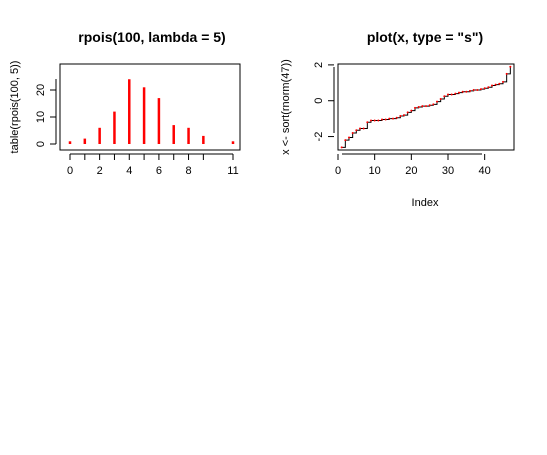  Describe the element at coordinates (411, 171) in the screenshot. I see `x-tick-label: 20` at that location.